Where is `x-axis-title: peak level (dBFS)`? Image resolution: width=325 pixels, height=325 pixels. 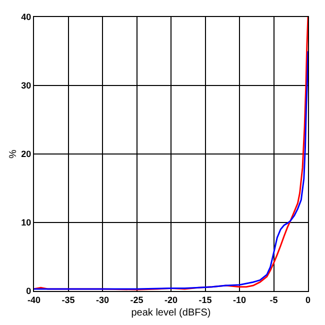 x-axis-title: peak level (dBFS) is located at coordinates (171, 312).